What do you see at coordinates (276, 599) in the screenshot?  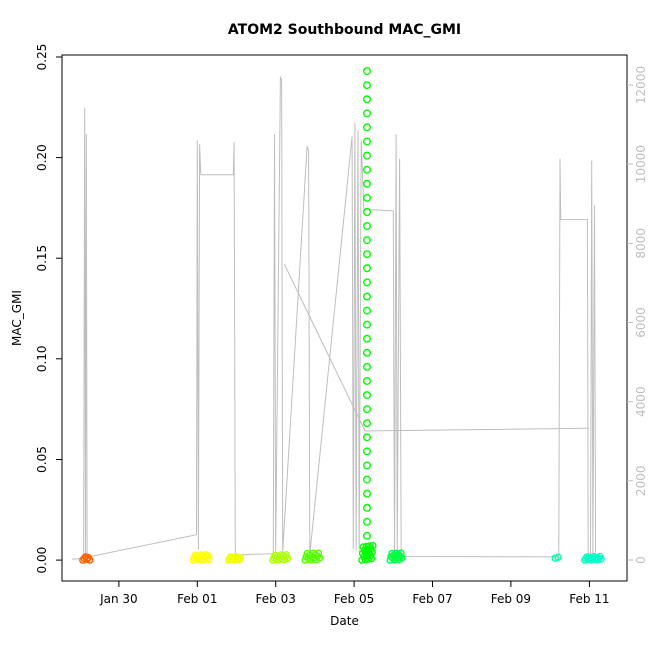 I see `x-tick-label: Feb 03` at bounding box center [276, 599].